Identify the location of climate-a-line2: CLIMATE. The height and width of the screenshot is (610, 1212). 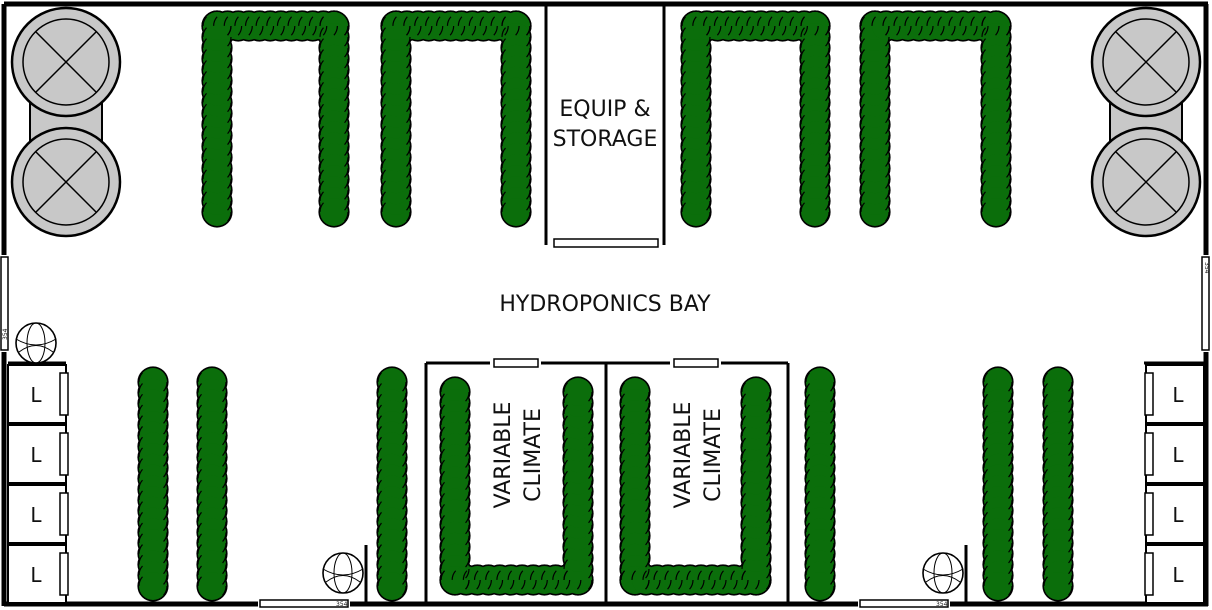
(533, 455).